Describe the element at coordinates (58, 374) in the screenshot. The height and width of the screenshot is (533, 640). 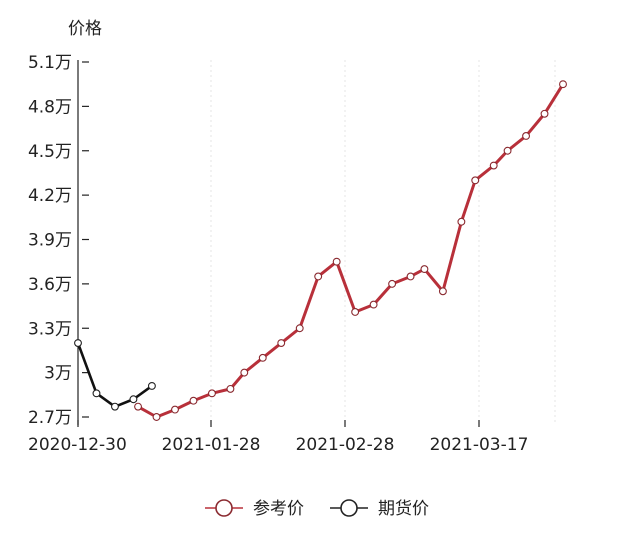
I see `y-tick-label: 3万` at that location.